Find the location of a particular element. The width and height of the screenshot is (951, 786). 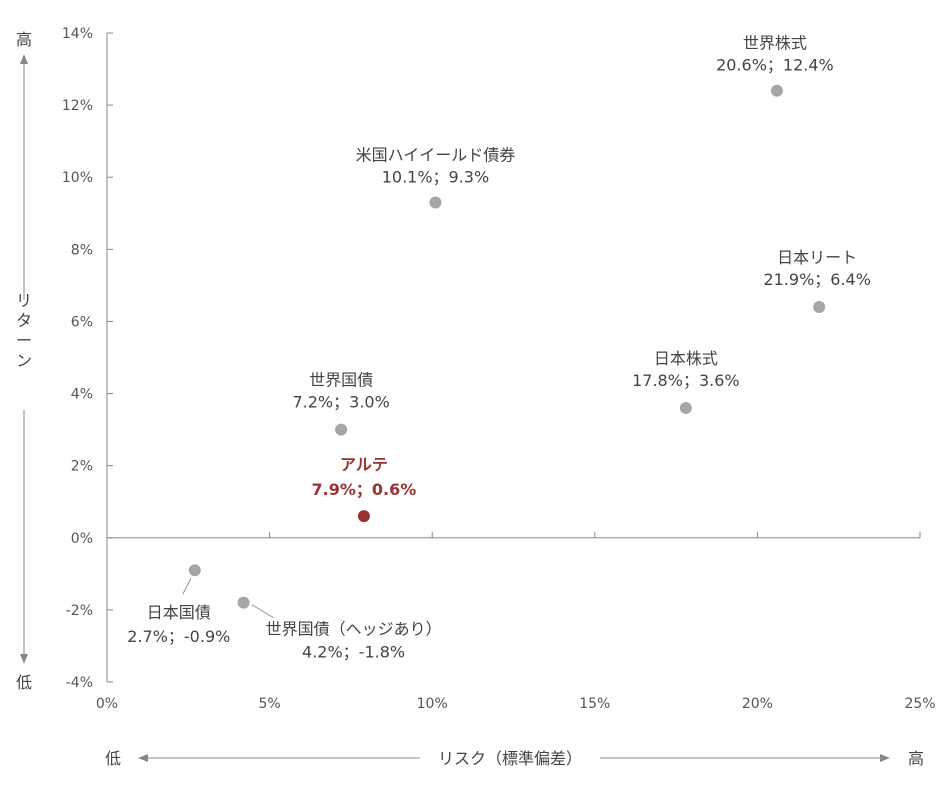

highlight-point is located at coordinates (363, 516).